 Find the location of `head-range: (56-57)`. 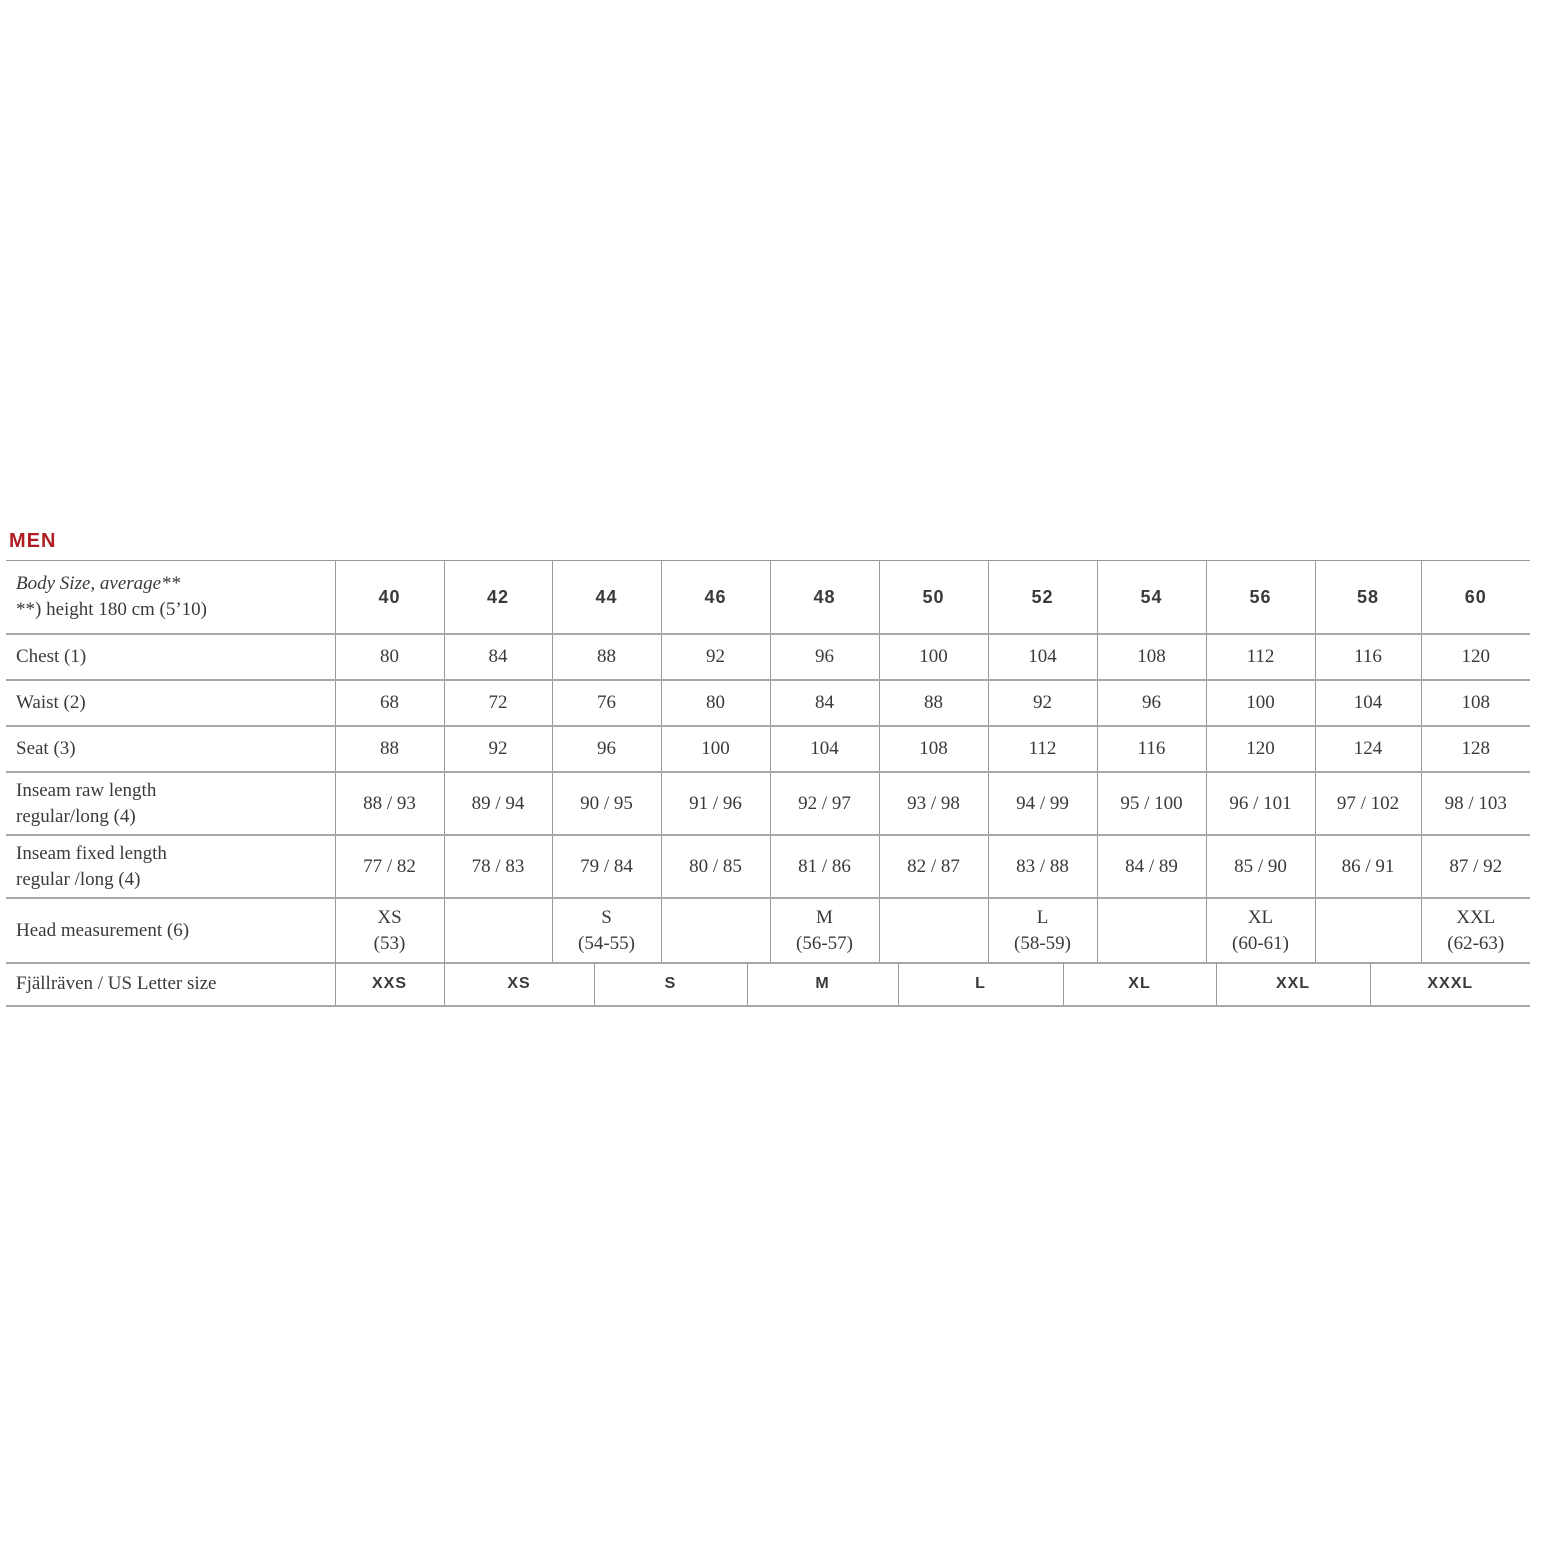

head-range: (56-57) is located at coordinates (824, 943).